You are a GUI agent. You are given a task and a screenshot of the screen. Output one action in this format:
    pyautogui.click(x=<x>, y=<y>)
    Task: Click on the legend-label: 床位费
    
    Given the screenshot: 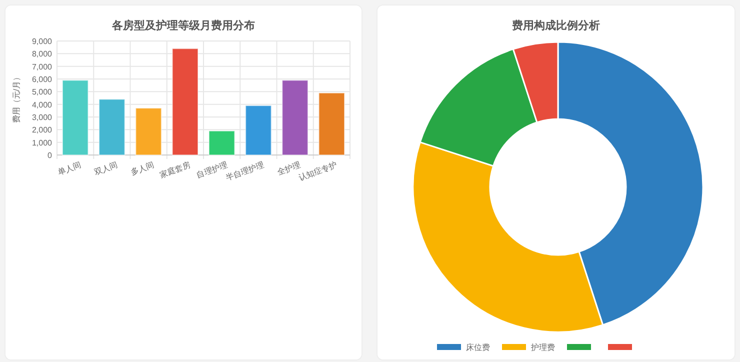 What is the action you would take?
    pyautogui.click(x=478, y=347)
    